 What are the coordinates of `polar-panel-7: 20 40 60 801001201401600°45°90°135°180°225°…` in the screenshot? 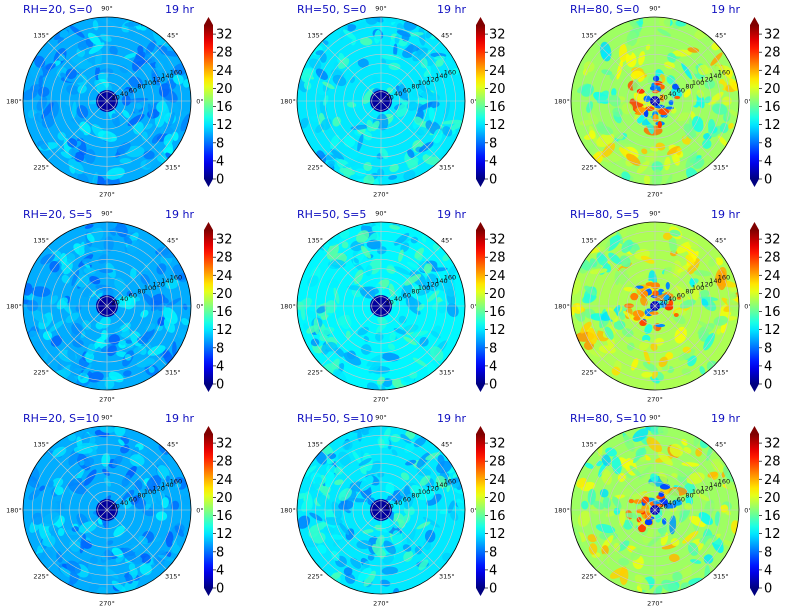 It's located at (119, 510).